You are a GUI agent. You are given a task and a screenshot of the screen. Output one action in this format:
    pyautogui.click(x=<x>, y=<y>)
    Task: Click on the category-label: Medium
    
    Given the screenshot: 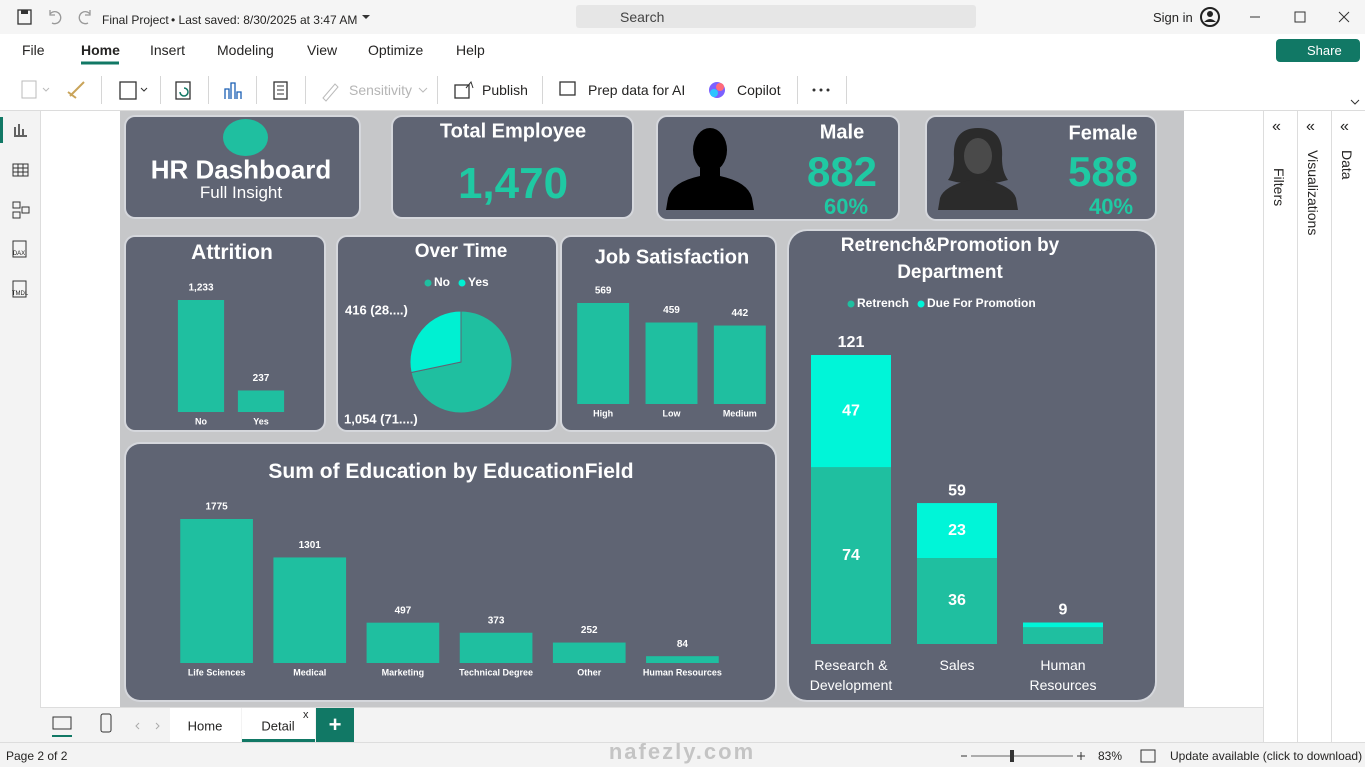 What is the action you would take?
    pyautogui.click(x=740, y=413)
    